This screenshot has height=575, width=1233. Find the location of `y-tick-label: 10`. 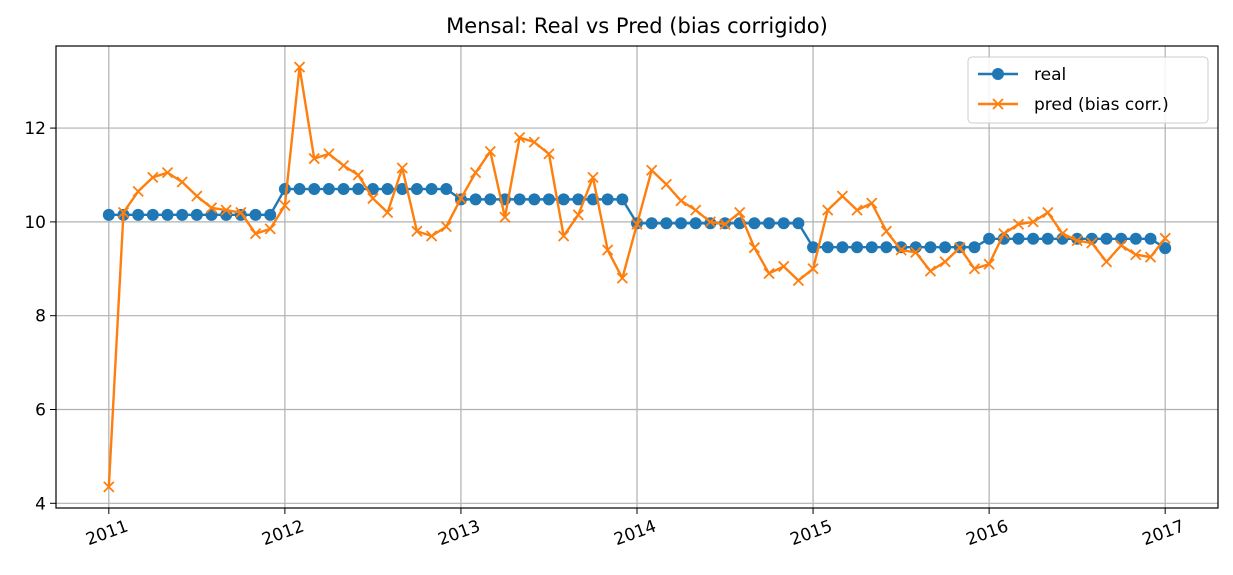

y-tick-label: 10 is located at coordinates (35, 223).